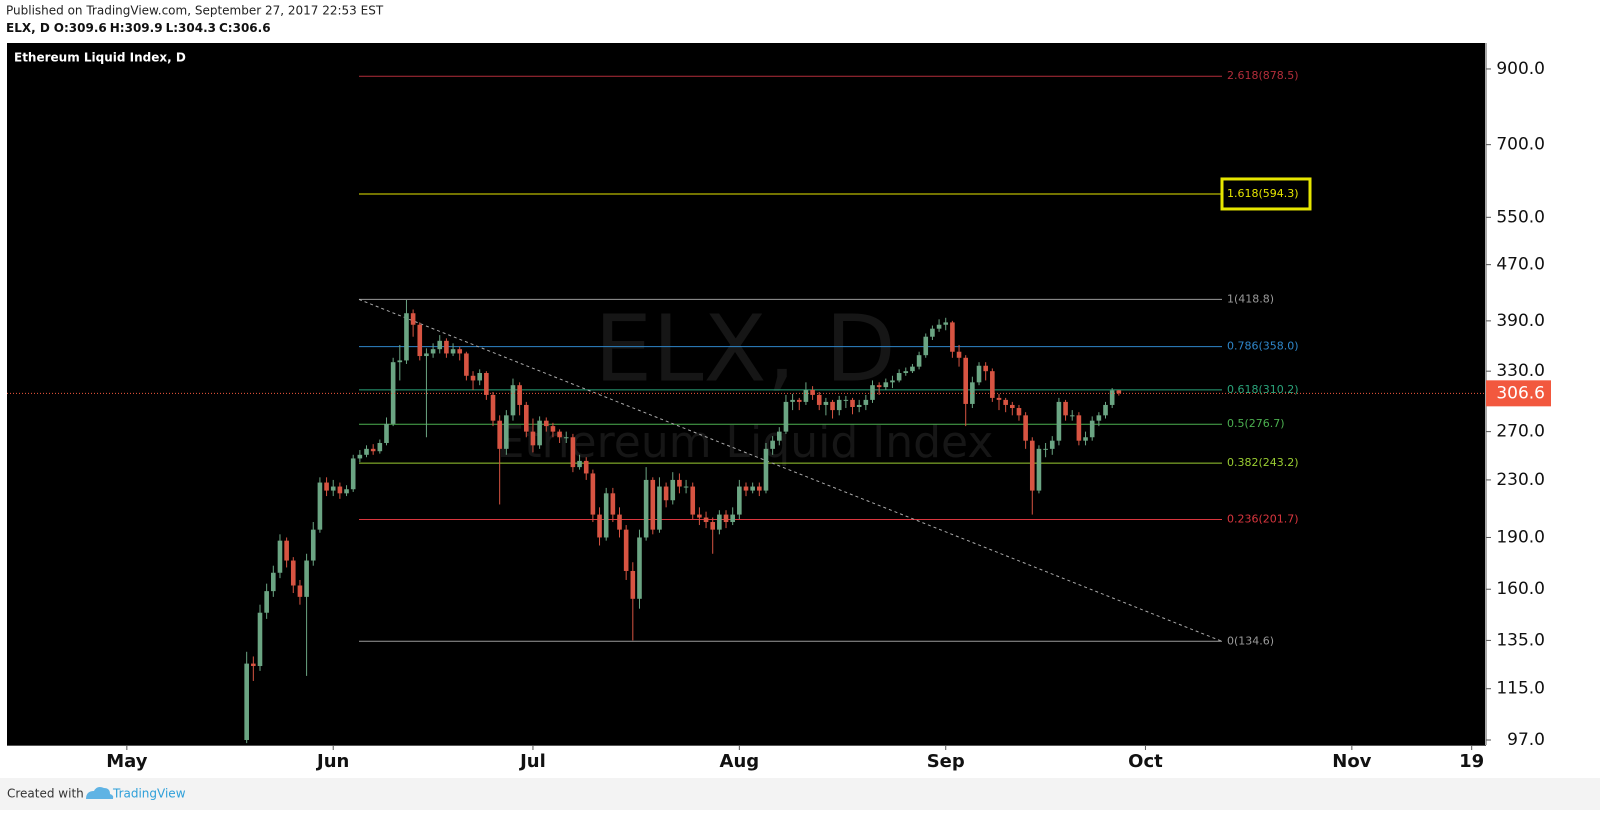 The image size is (1600, 828). What do you see at coordinates (1263, 518) in the screenshot?
I see `fib-label: 0.236(201.7)` at bounding box center [1263, 518].